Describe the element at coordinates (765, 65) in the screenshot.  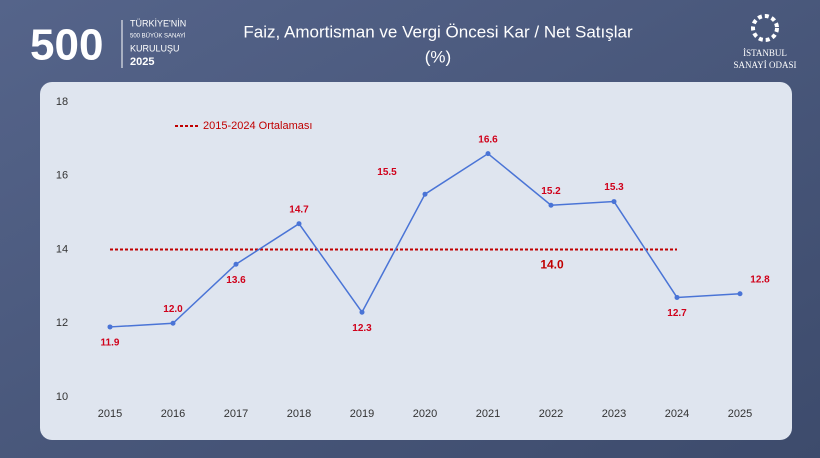
I see `org-line: SANAYİ ODASI` at that location.